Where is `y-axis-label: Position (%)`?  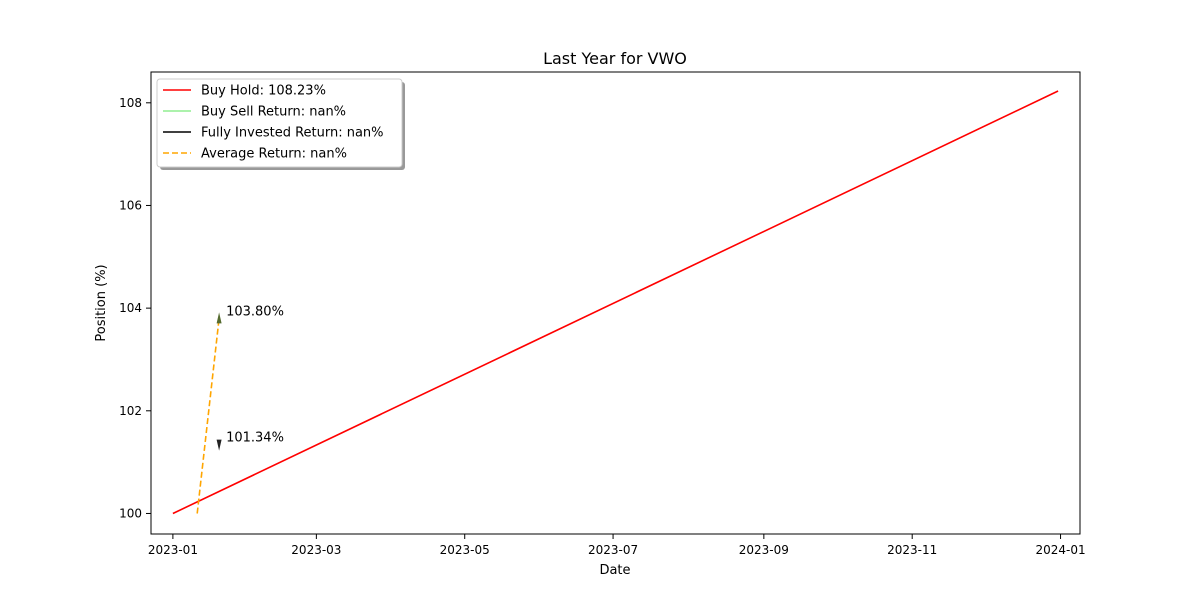 y-axis-label: Position (%) is located at coordinates (101, 302).